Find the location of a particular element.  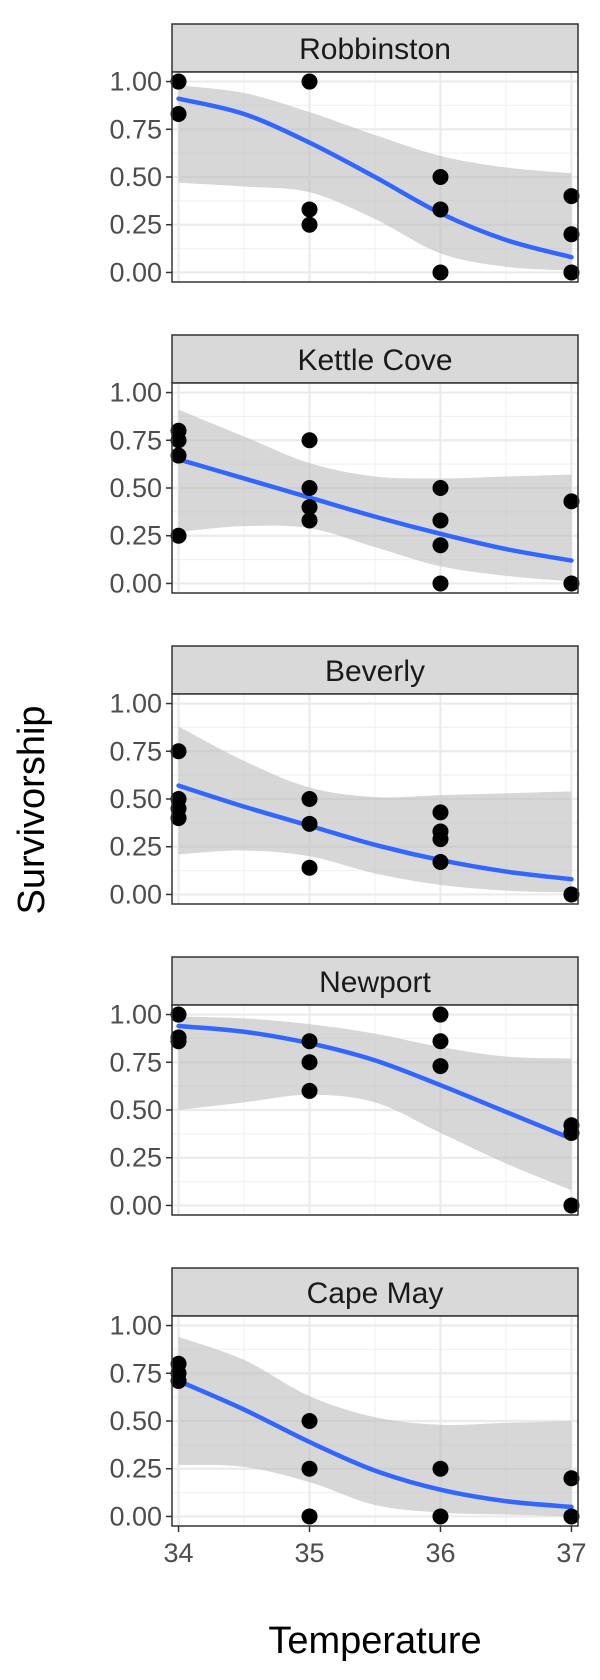

facet-cape-may: Cape May 0.00 0.25 0.50 0.75 1.00 is located at coordinates (344, 1399).